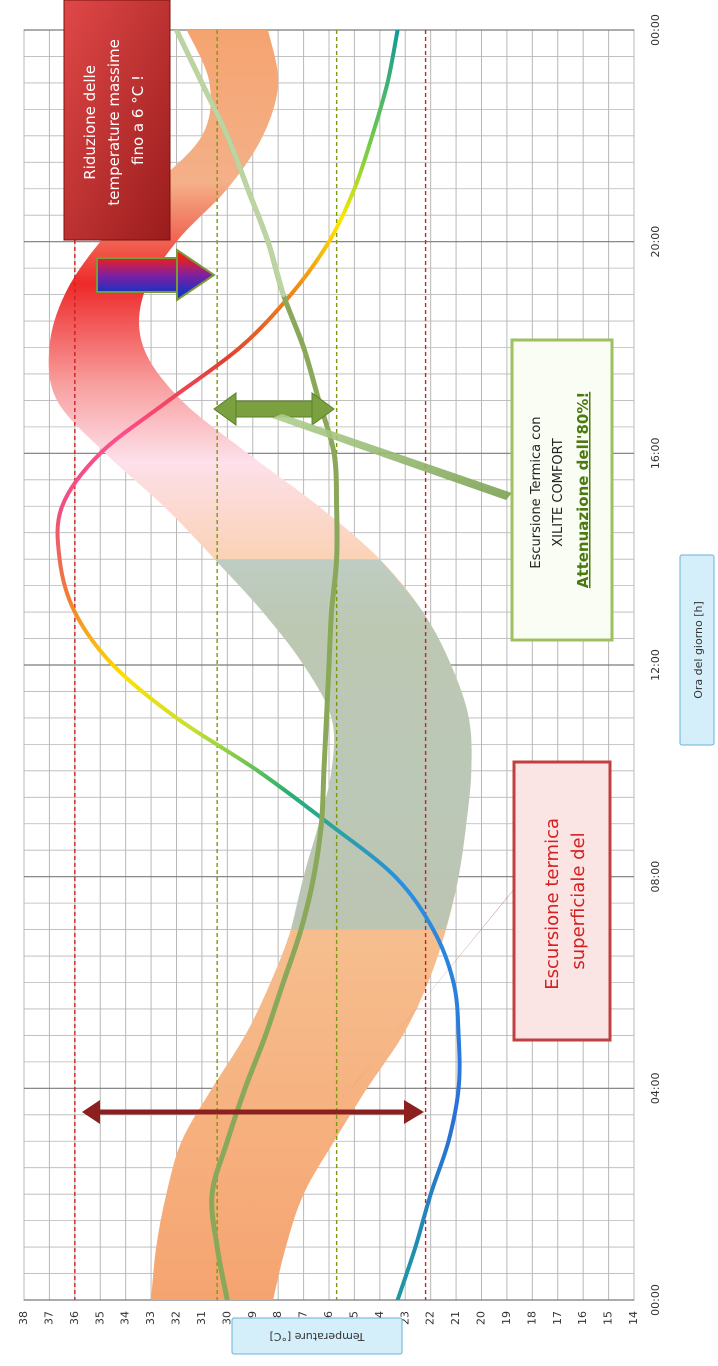 This screenshot has width=718, height=1366. Describe the element at coordinates (583, 490) in the screenshot. I see `xilite-line-3: Attenuazione dell'80%!` at that location.